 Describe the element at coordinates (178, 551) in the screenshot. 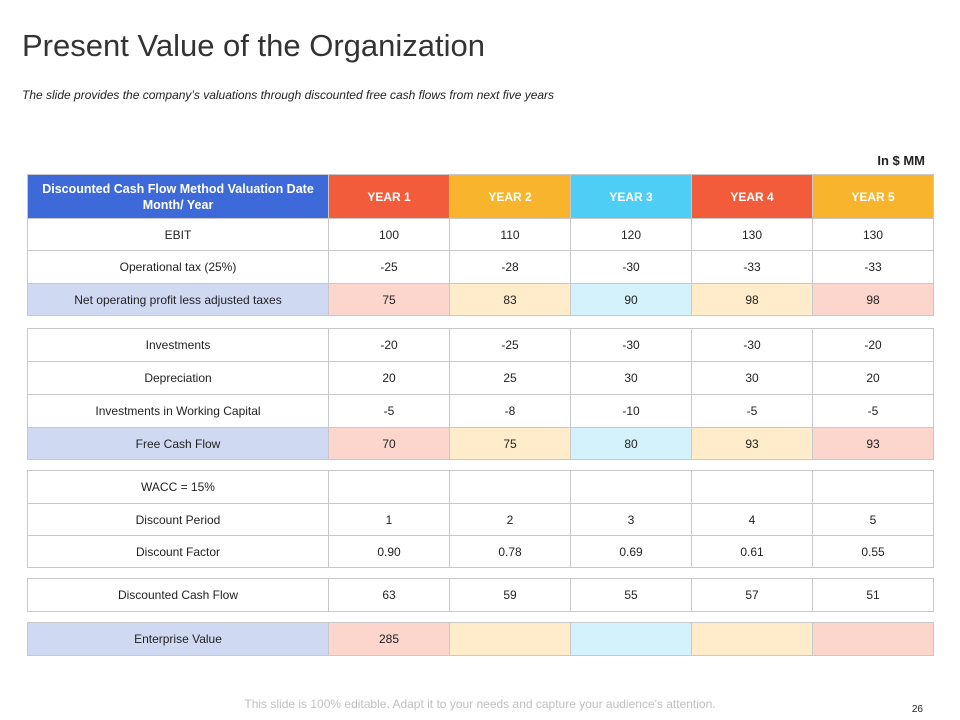

I see `row-label: Discount Factor` at that location.